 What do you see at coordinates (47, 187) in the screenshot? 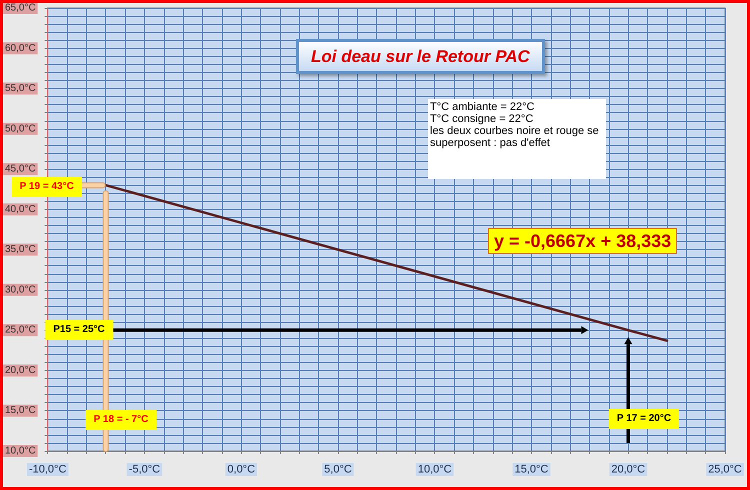
I see `annotation: P 19 = 43°C` at bounding box center [47, 187].